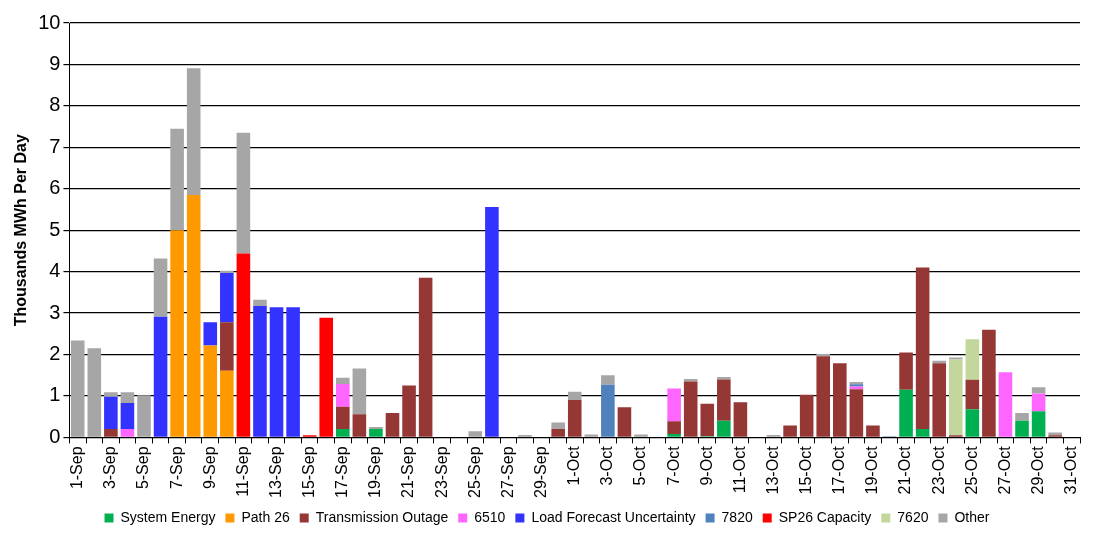 The height and width of the screenshot is (543, 1102). What do you see at coordinates (737, 516) in the screenshot?
I see `legend-label: 7820` at bounding box center [737, 516].